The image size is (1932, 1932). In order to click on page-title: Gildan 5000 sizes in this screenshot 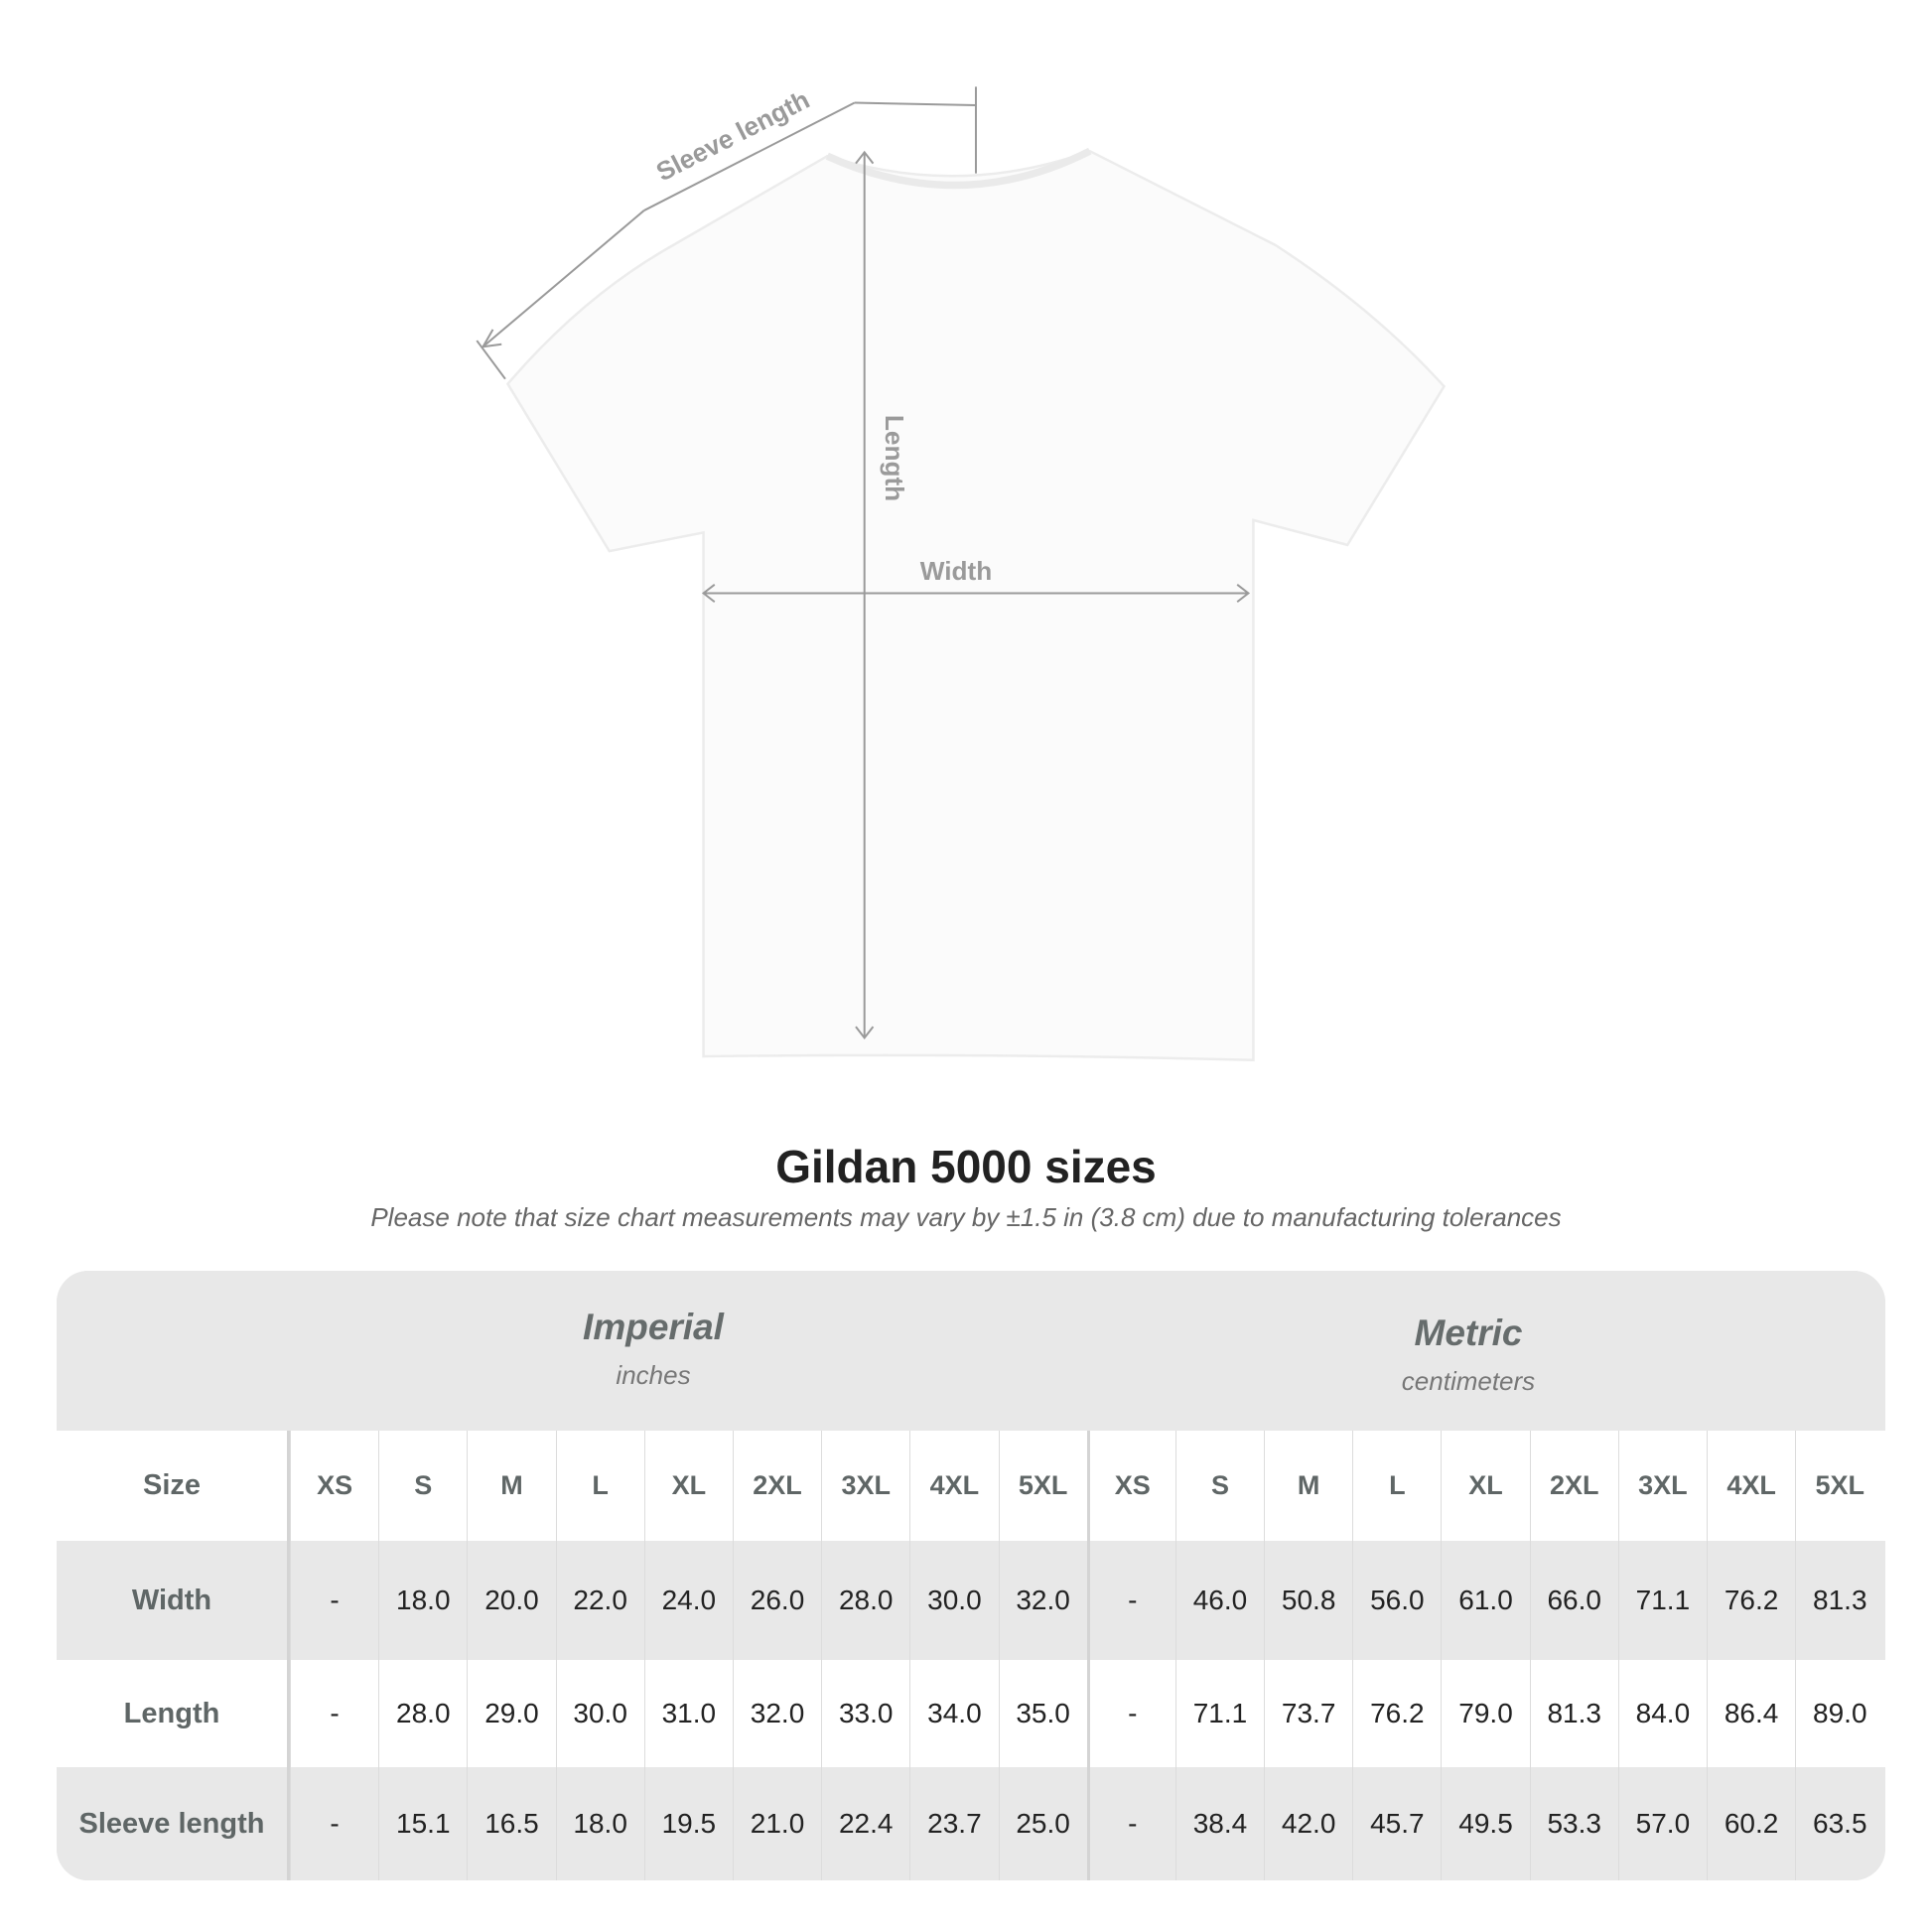, I will do `click(966, 1167)`.